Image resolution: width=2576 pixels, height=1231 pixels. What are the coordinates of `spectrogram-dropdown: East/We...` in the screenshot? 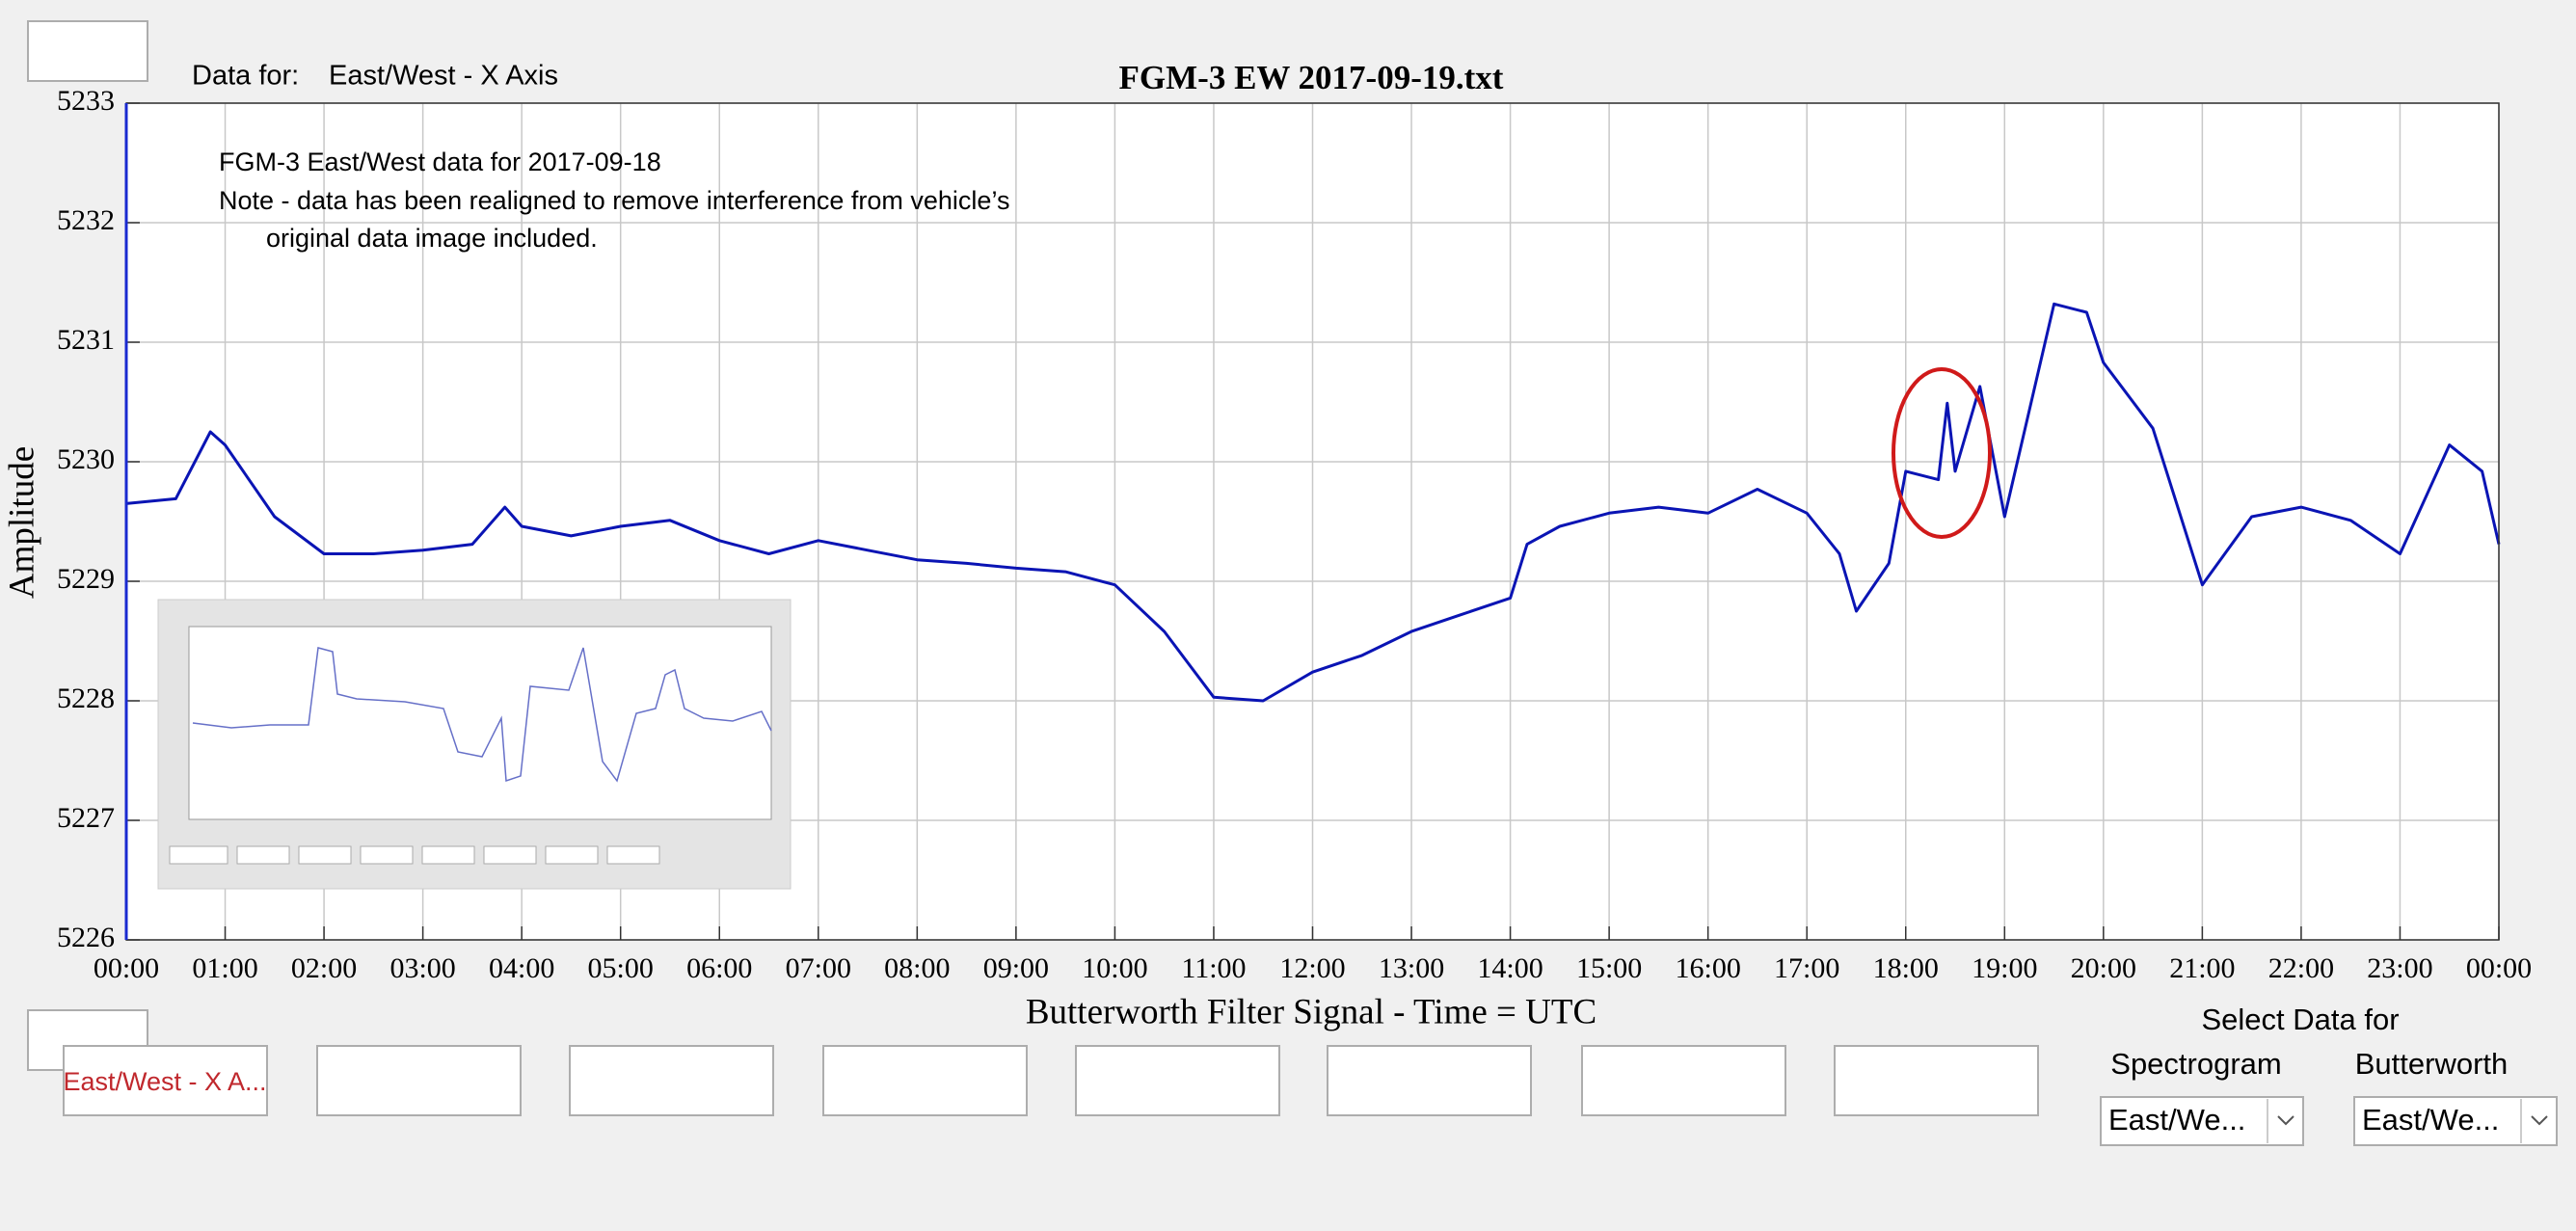 It's located at (2202, 1121).